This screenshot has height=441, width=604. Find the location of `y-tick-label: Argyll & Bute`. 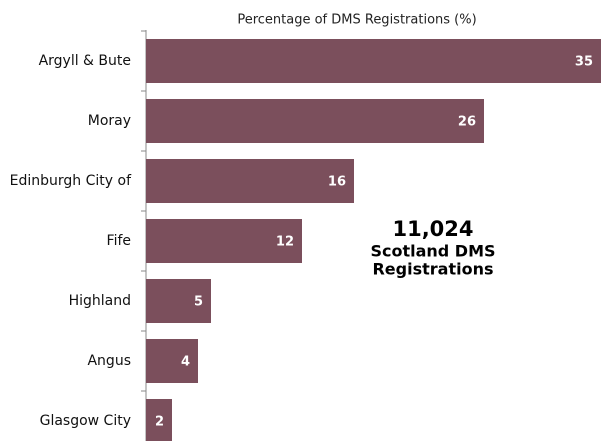

y-tick-label: Argyll & Bute is located at coordinates (85, 61).